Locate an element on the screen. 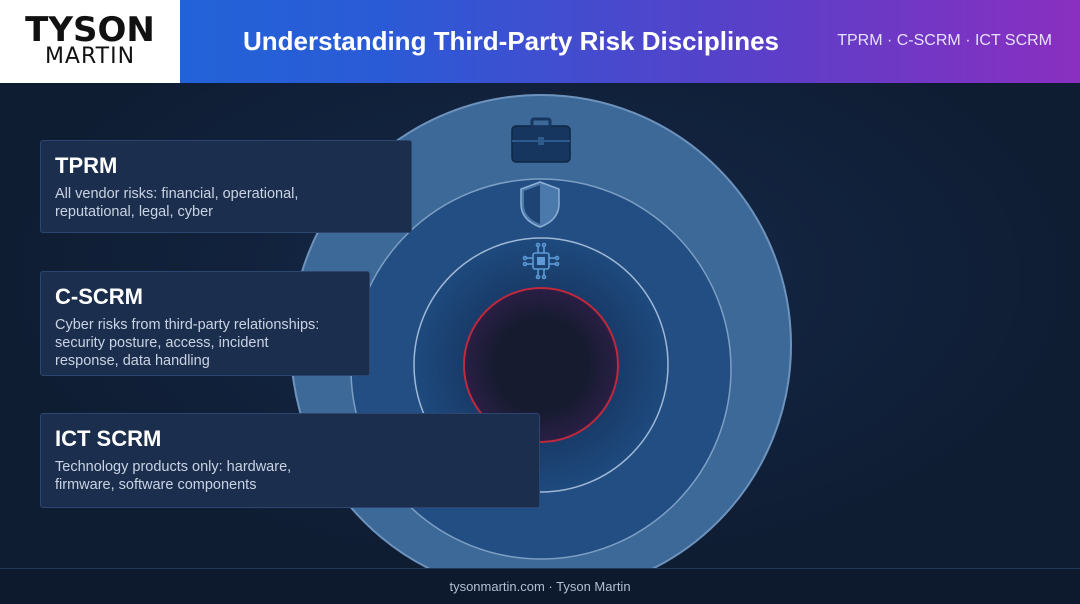 The height and width of the screenshot is (604, 1080). briefcase-icon is located at coordinates (541, 140).